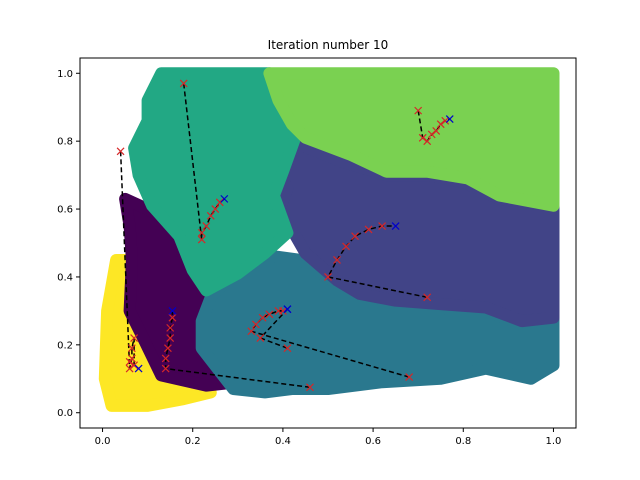  I want to click on cluster-light-green, so click(411, 139).